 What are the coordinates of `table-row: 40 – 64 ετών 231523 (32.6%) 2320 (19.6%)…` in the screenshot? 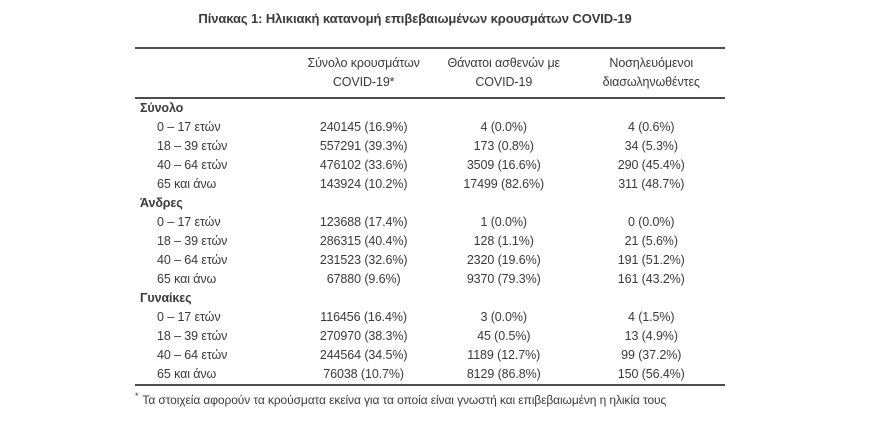 It's located at (430, 260).